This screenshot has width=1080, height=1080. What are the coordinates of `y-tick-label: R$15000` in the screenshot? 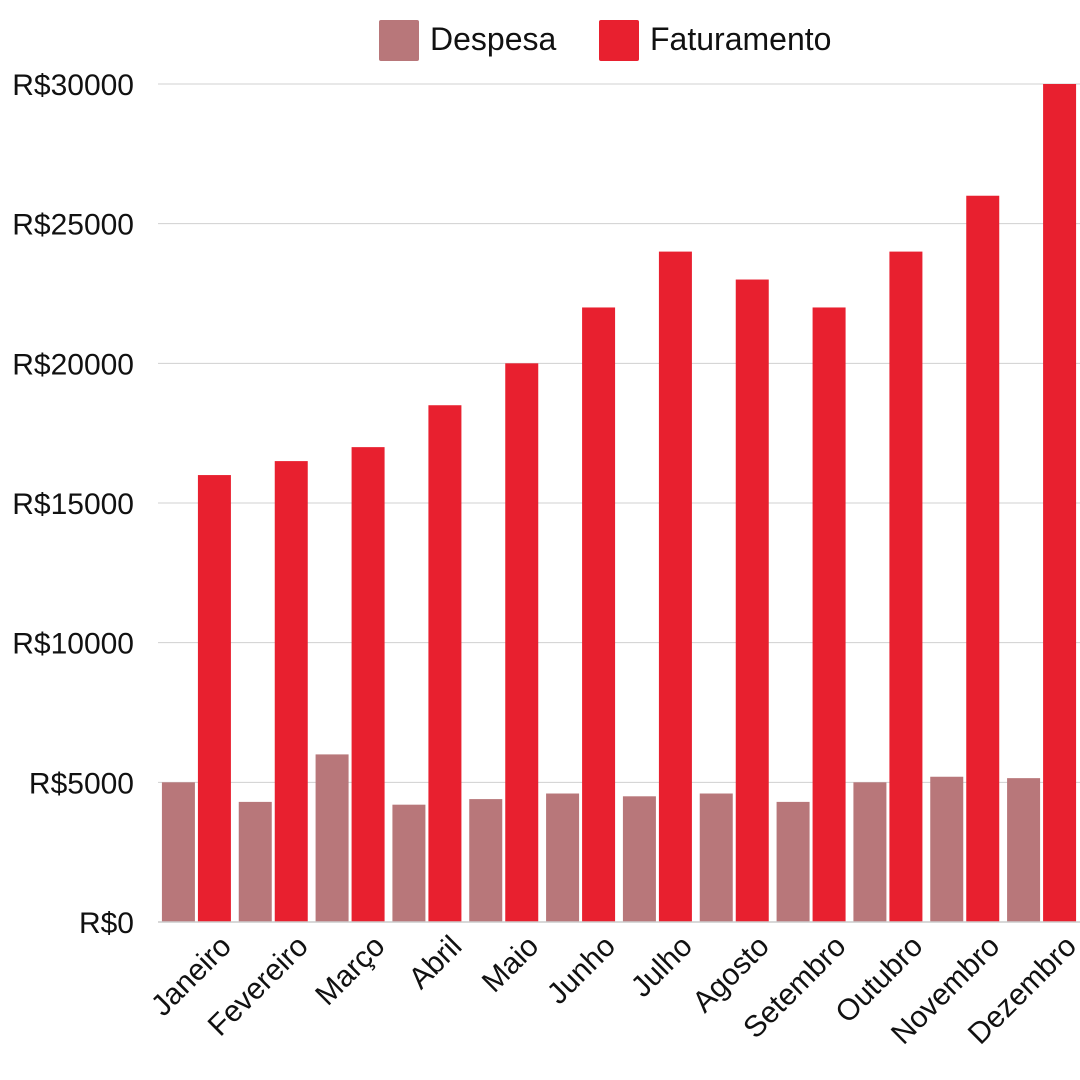 It's located at (73, 504).